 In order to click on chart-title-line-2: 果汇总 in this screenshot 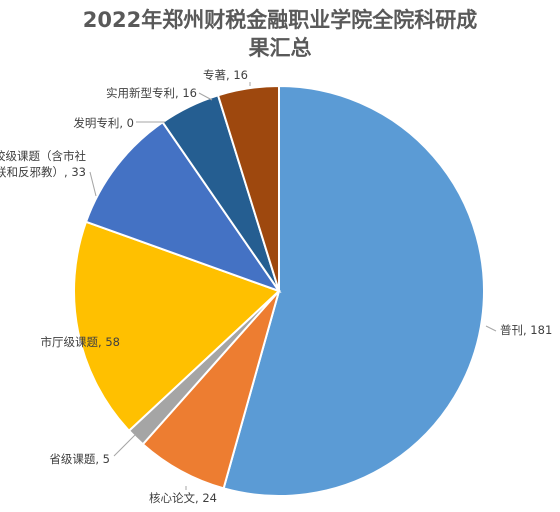, I will do `click(280, 48)`.